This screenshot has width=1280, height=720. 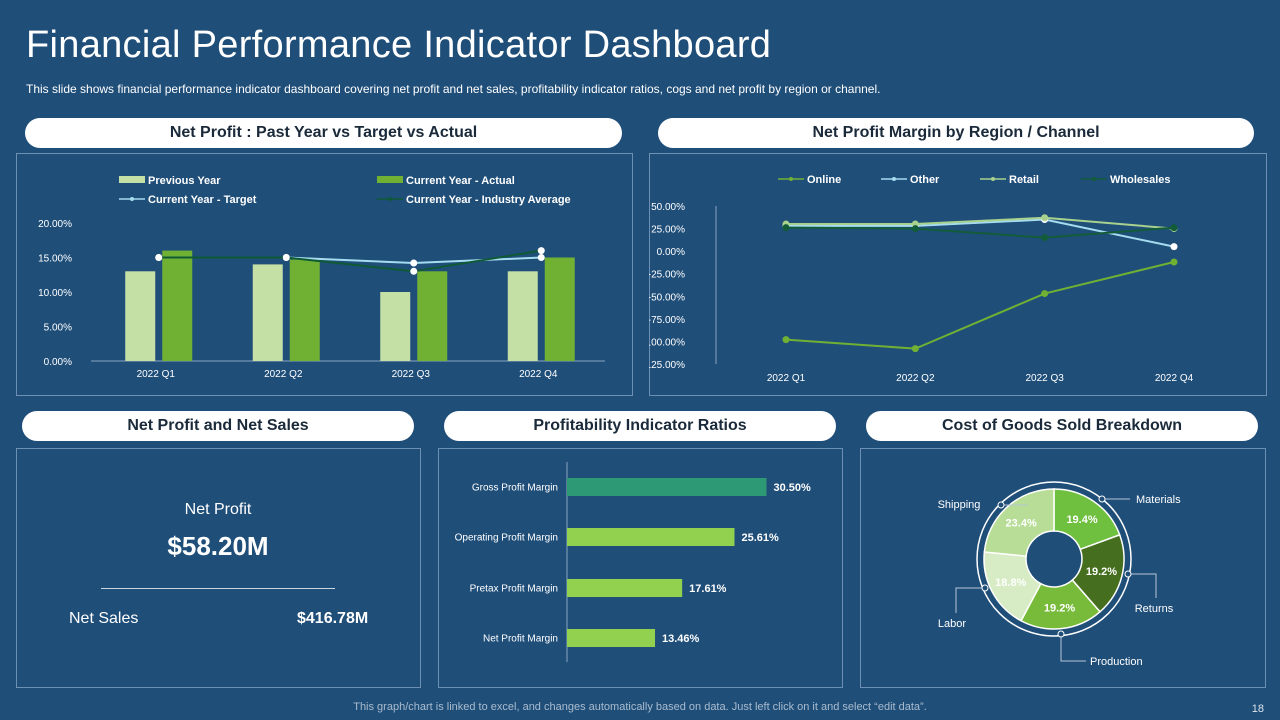 I want to click on slice-production, so click(x=1061, y=604).